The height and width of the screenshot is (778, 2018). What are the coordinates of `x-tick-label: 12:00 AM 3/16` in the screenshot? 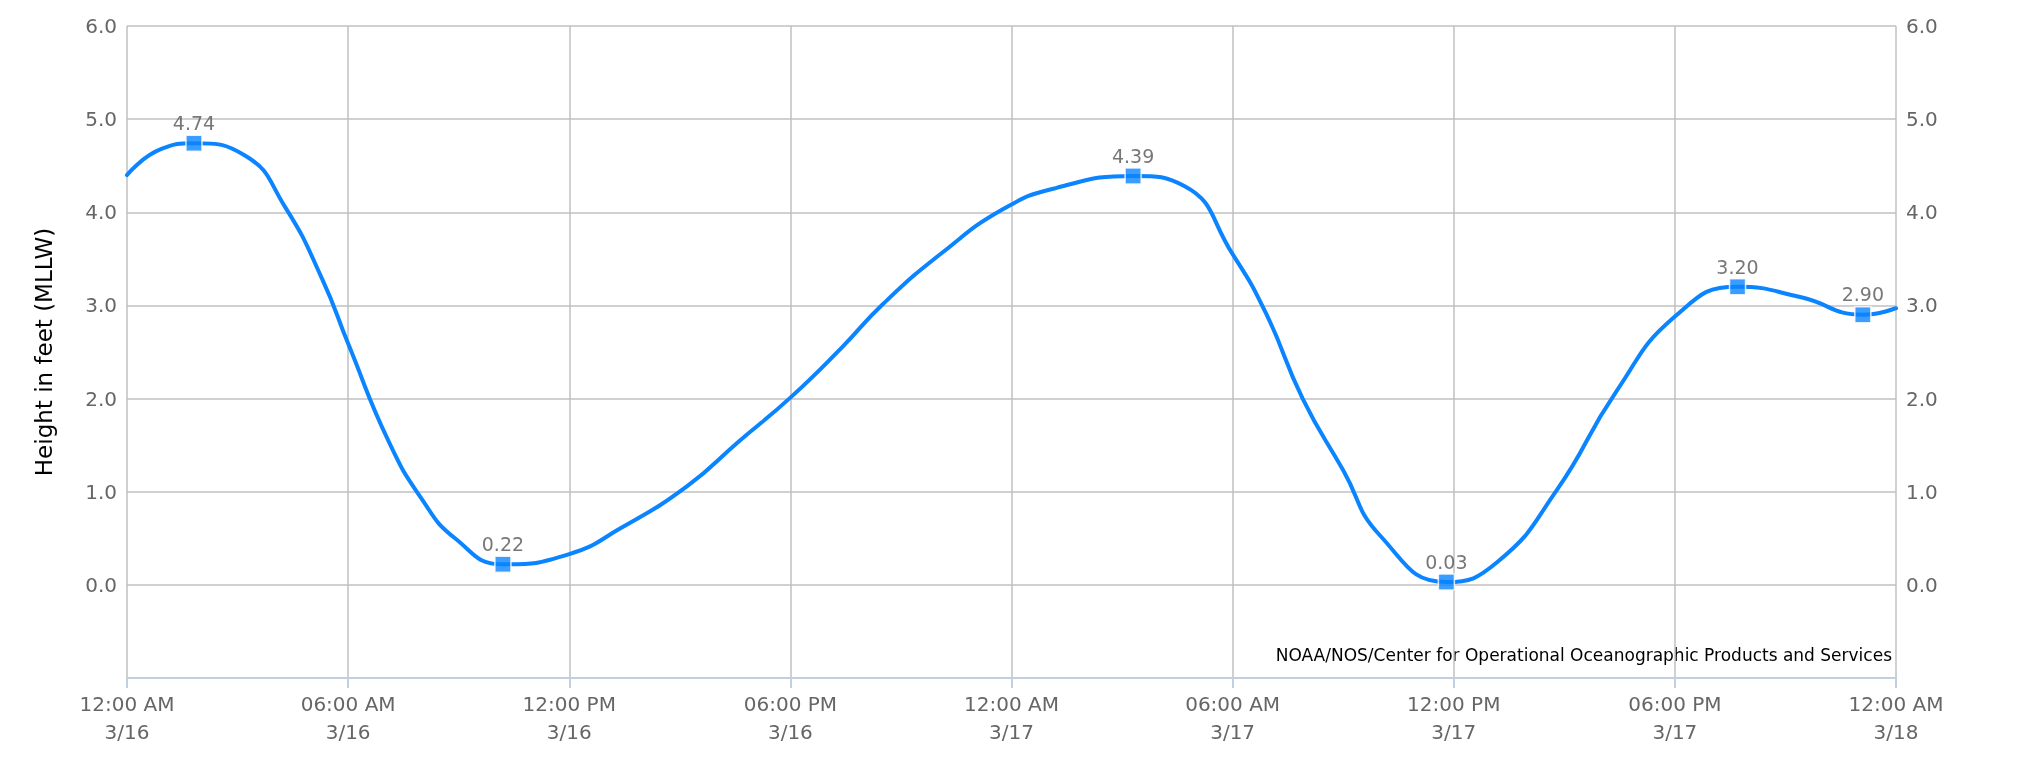 It's located at (127, 718).